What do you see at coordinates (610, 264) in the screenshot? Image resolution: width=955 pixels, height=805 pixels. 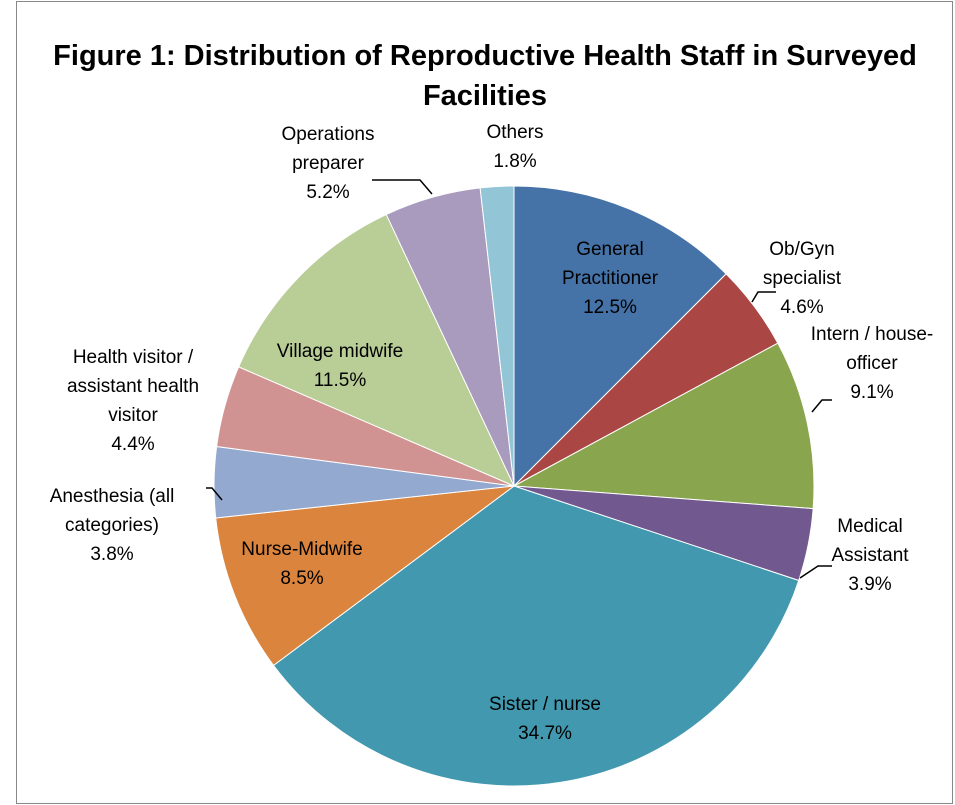 I see `category-label: General Practitioner` at bounding box center [610, 264].